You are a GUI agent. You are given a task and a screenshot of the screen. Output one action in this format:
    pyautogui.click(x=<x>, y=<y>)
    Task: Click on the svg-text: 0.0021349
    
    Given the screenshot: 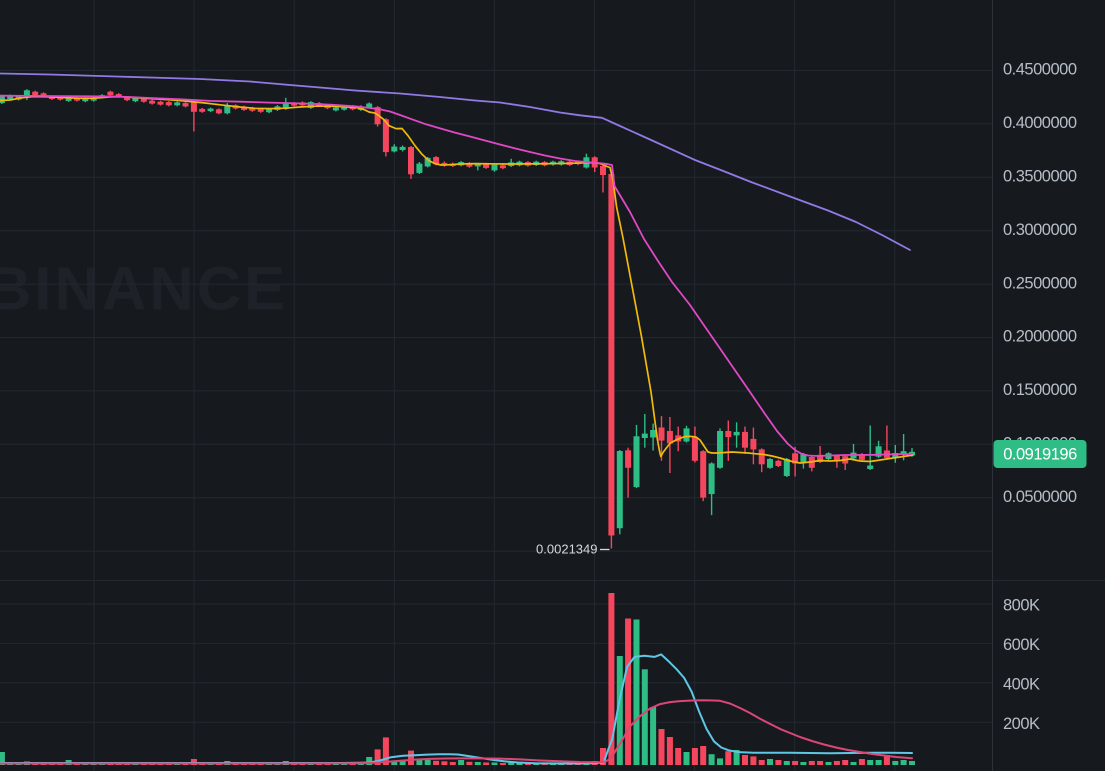 What is the action you would take?
    pyautogui.click(x=566, y=549)
    